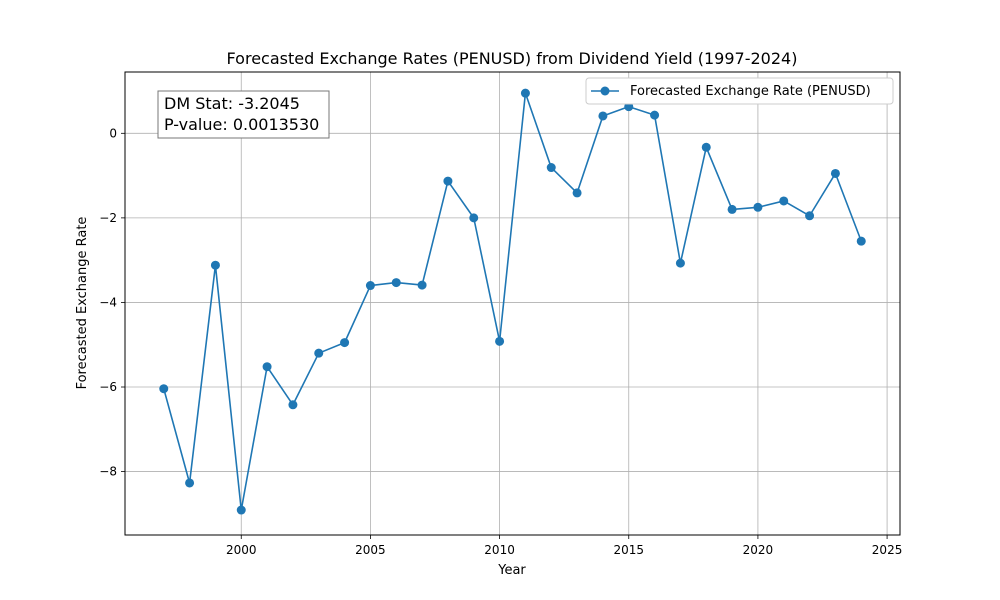 The image size is (1000, 600). What do you see at coordinates (370, 550) in the screenshot?
I see `x-tick-label: 2005` at bounding box center [370, 550].